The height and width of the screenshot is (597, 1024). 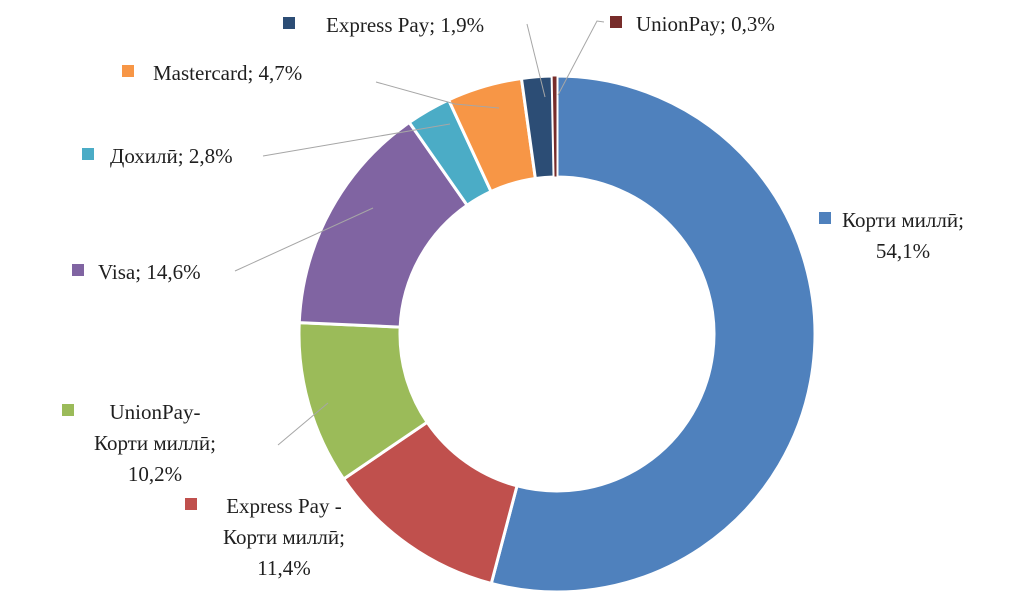 What do you see at coordinates (705, 24) in the screenshot?
I see `data-label-text: UnionPay; 0,3%` at bounding box center [705, 24].